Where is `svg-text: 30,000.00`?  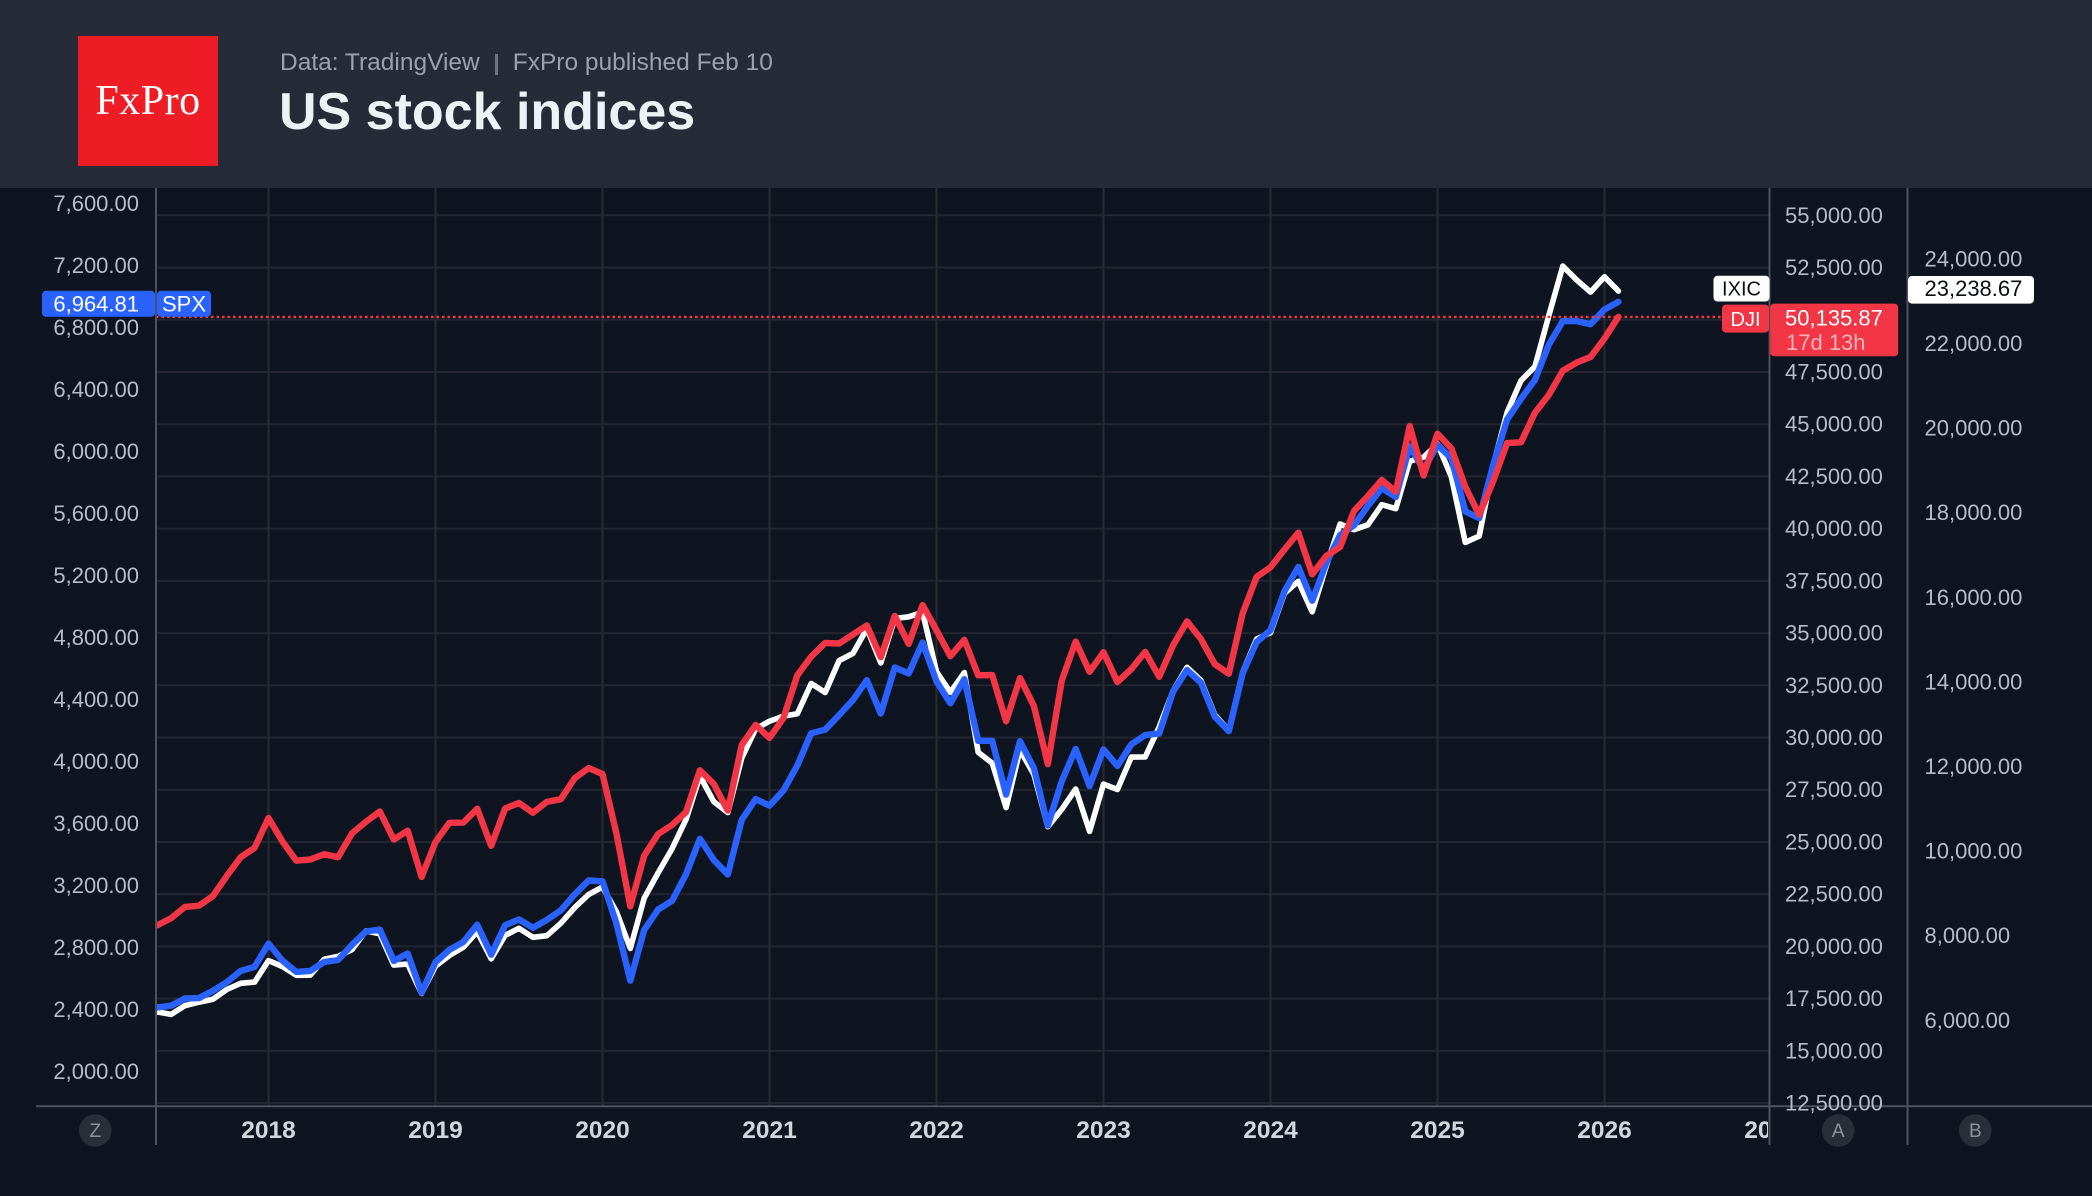 svg-text: 30,000.00 is located at coordinates (1834, 737).